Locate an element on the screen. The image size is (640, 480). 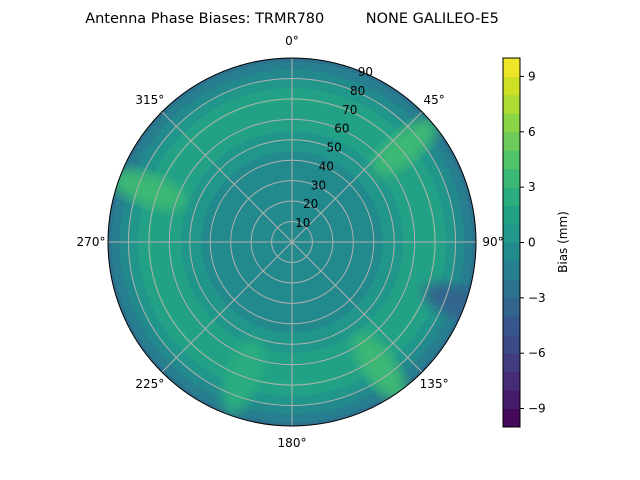
colorbar-tick-label: 9 is located at coordinates (532, 76).